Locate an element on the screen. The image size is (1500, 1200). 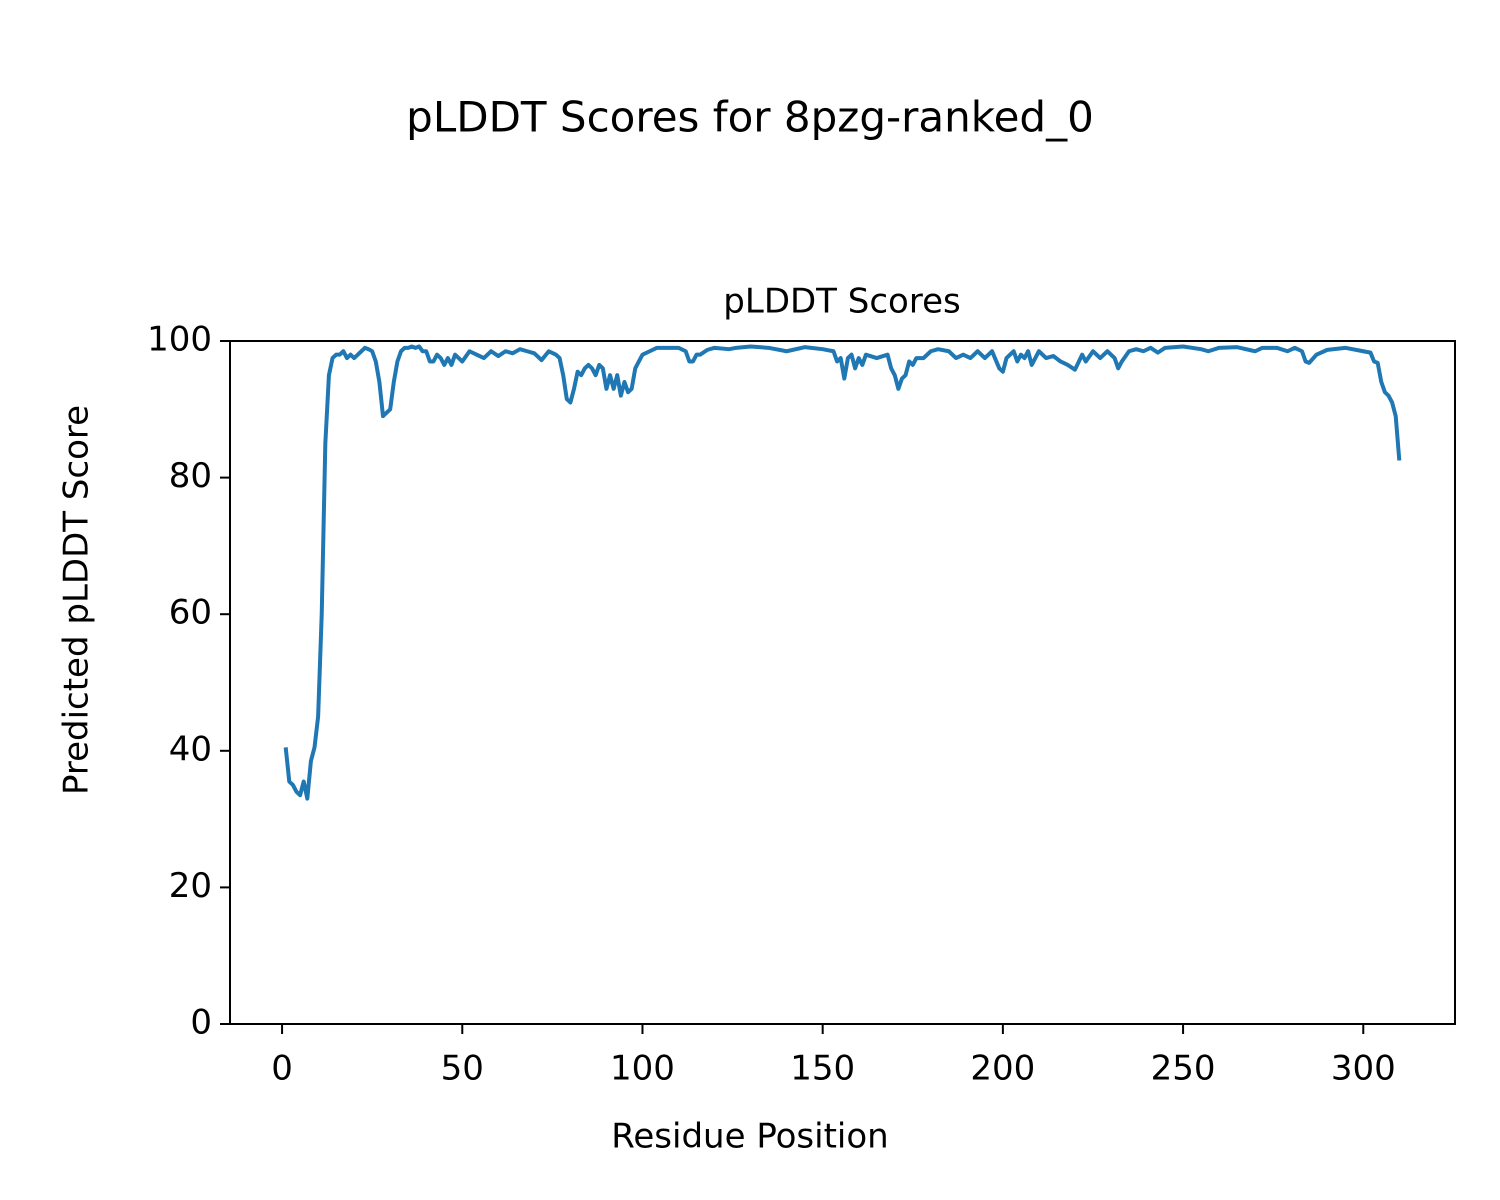
y-tick-label: 40 is located at coordinates (190, 749).